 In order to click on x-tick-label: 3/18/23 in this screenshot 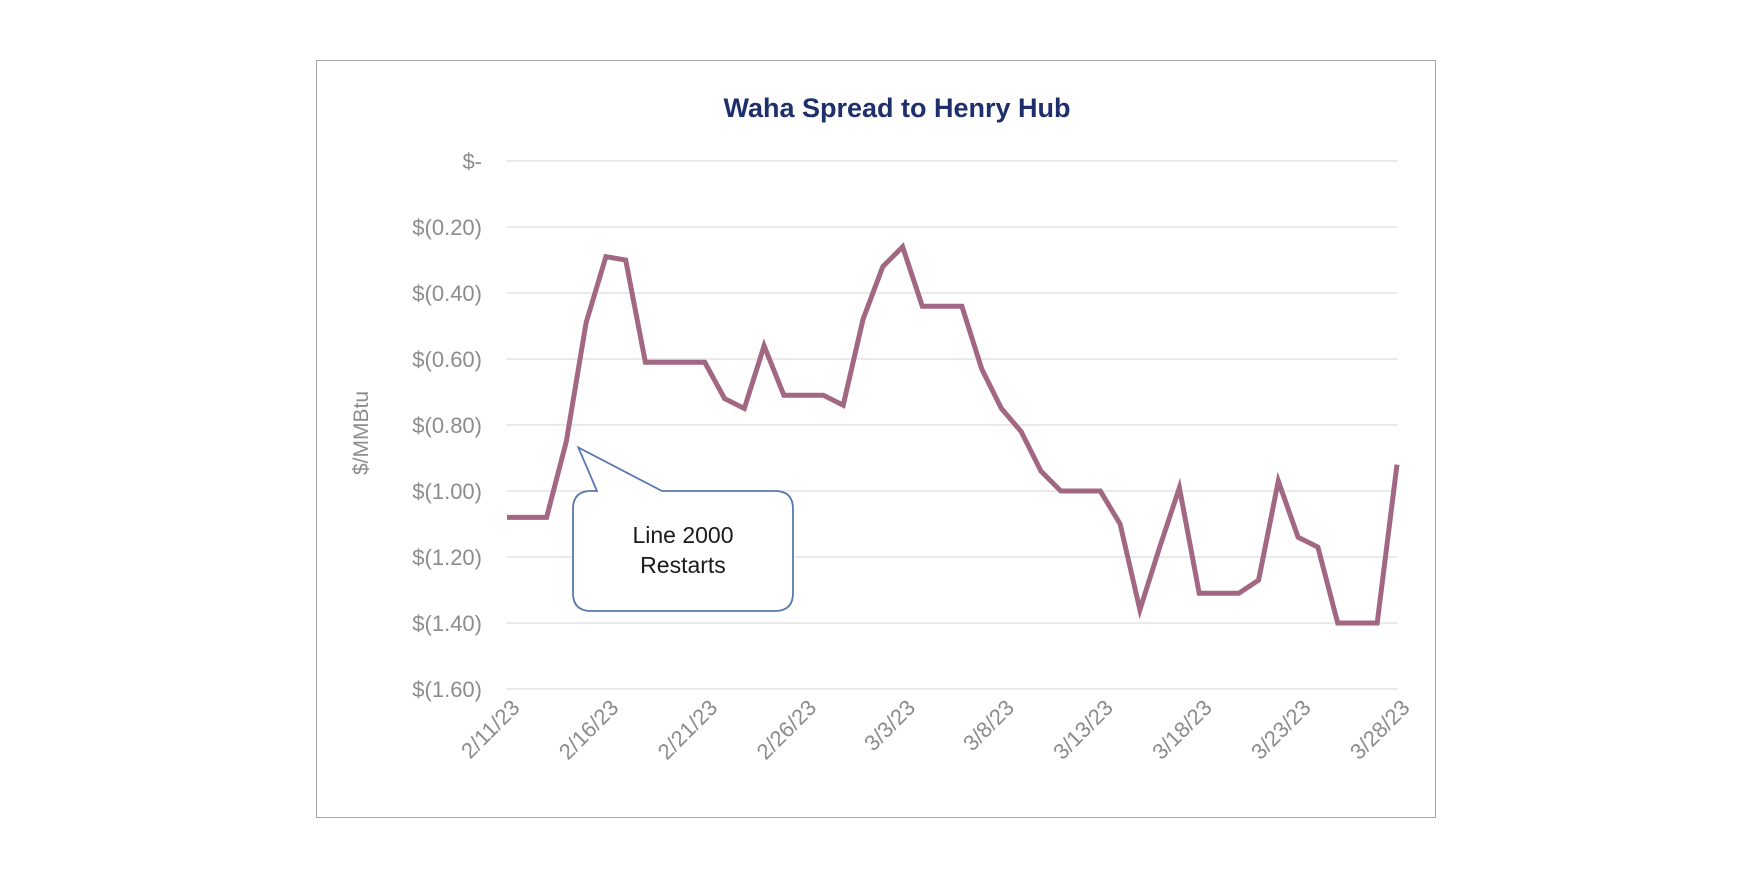, I will do `click(1182, 730)`.